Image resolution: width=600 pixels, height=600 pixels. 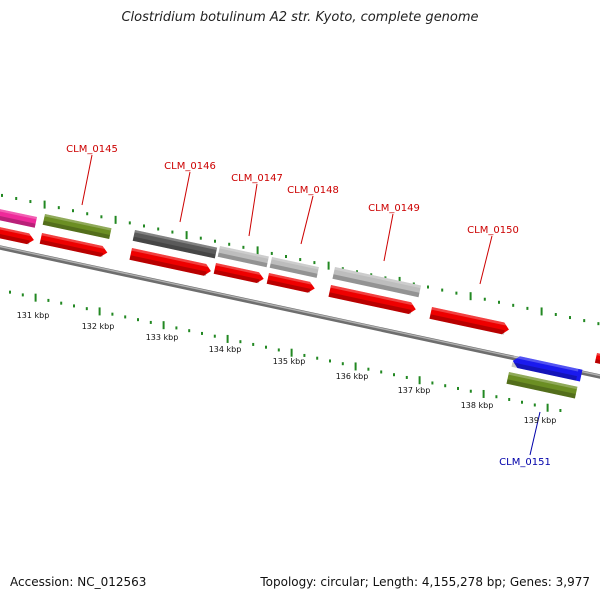 What do you see at coordinates (414, 390) in the screenshot?
I see `kbp-label: 137 kbp` at bounding box center [414, 390].